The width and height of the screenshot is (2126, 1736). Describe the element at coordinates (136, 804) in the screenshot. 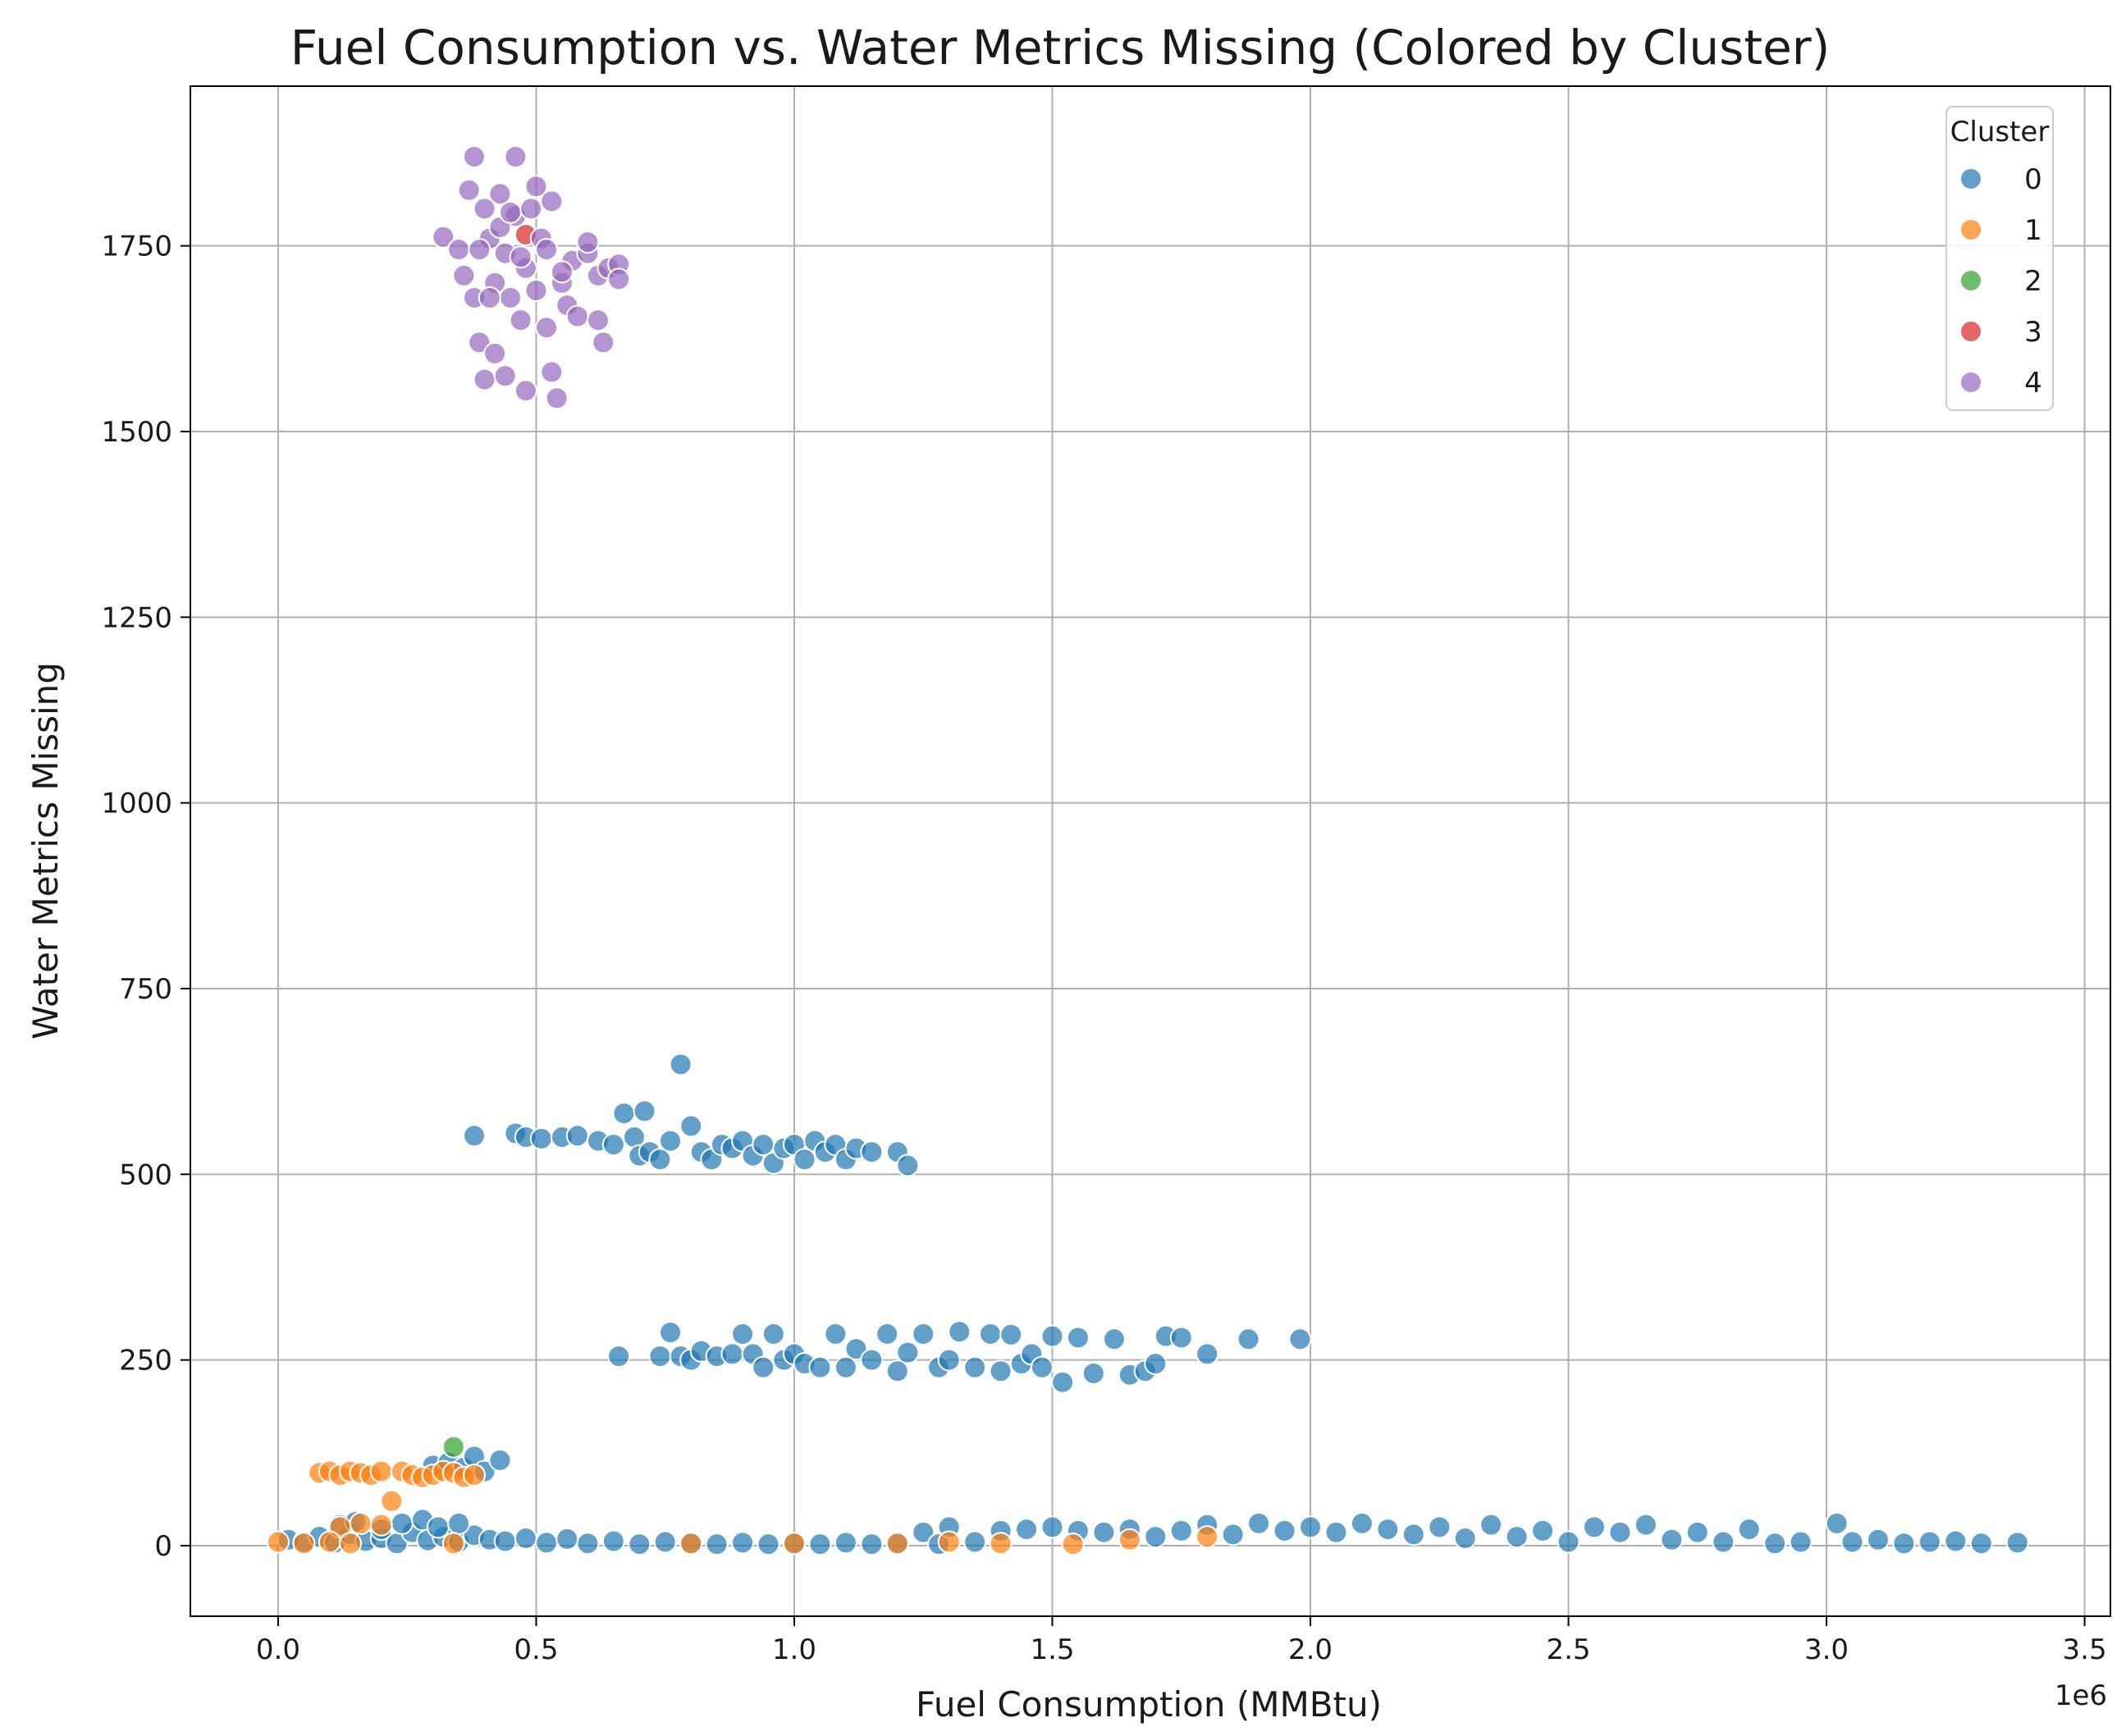

I see `y-tick-label: 1000` at that location.